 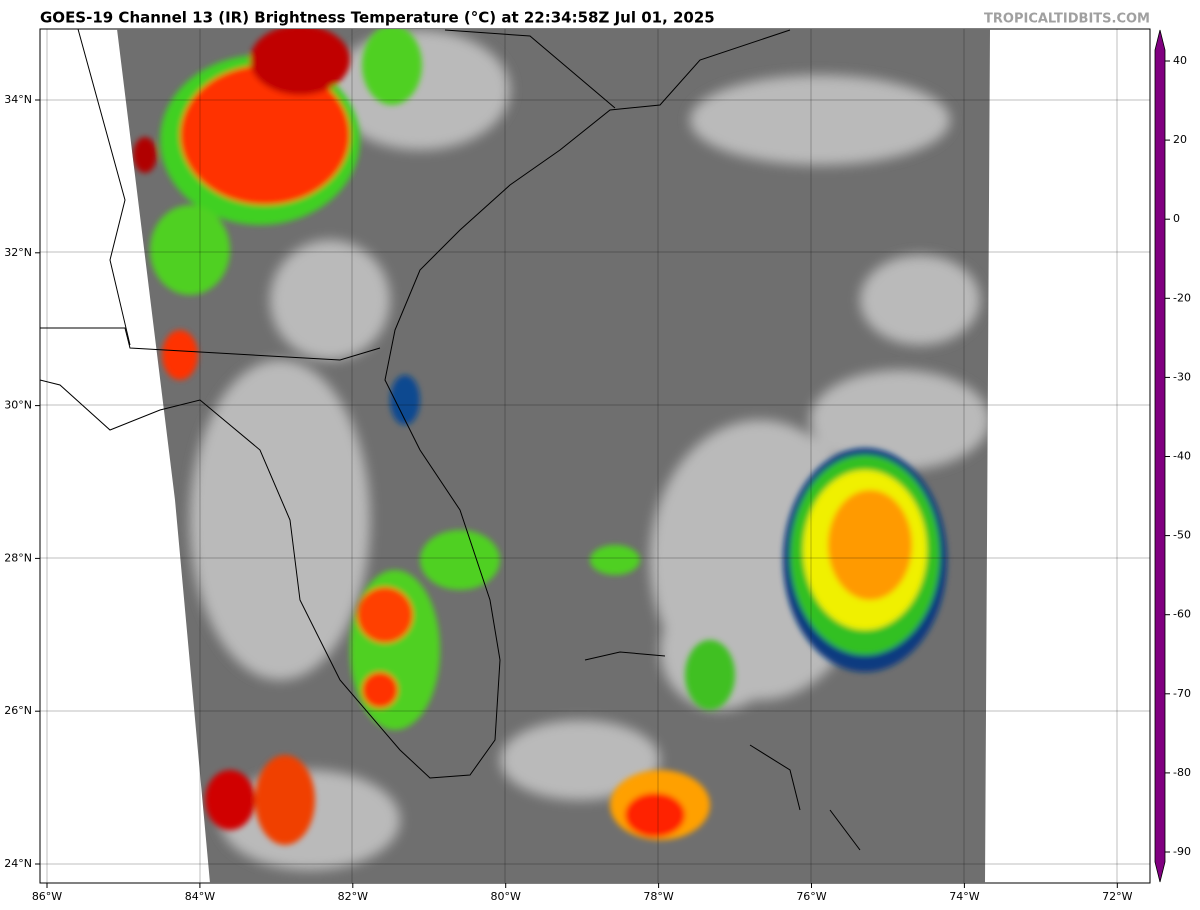 What do you see at coordinates (506, 896) in the screenshot?
I see `lon-label: 80°W` at bounding box center [506, 896].